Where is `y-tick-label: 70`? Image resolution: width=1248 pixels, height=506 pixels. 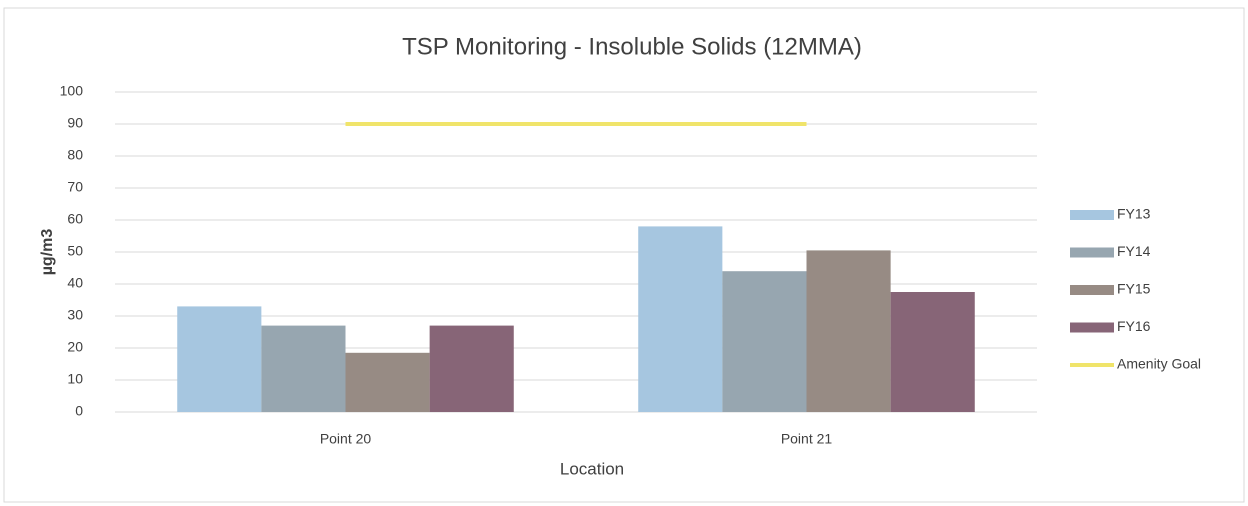 y-tick-label: 70 is located at coordinates (75, 187).